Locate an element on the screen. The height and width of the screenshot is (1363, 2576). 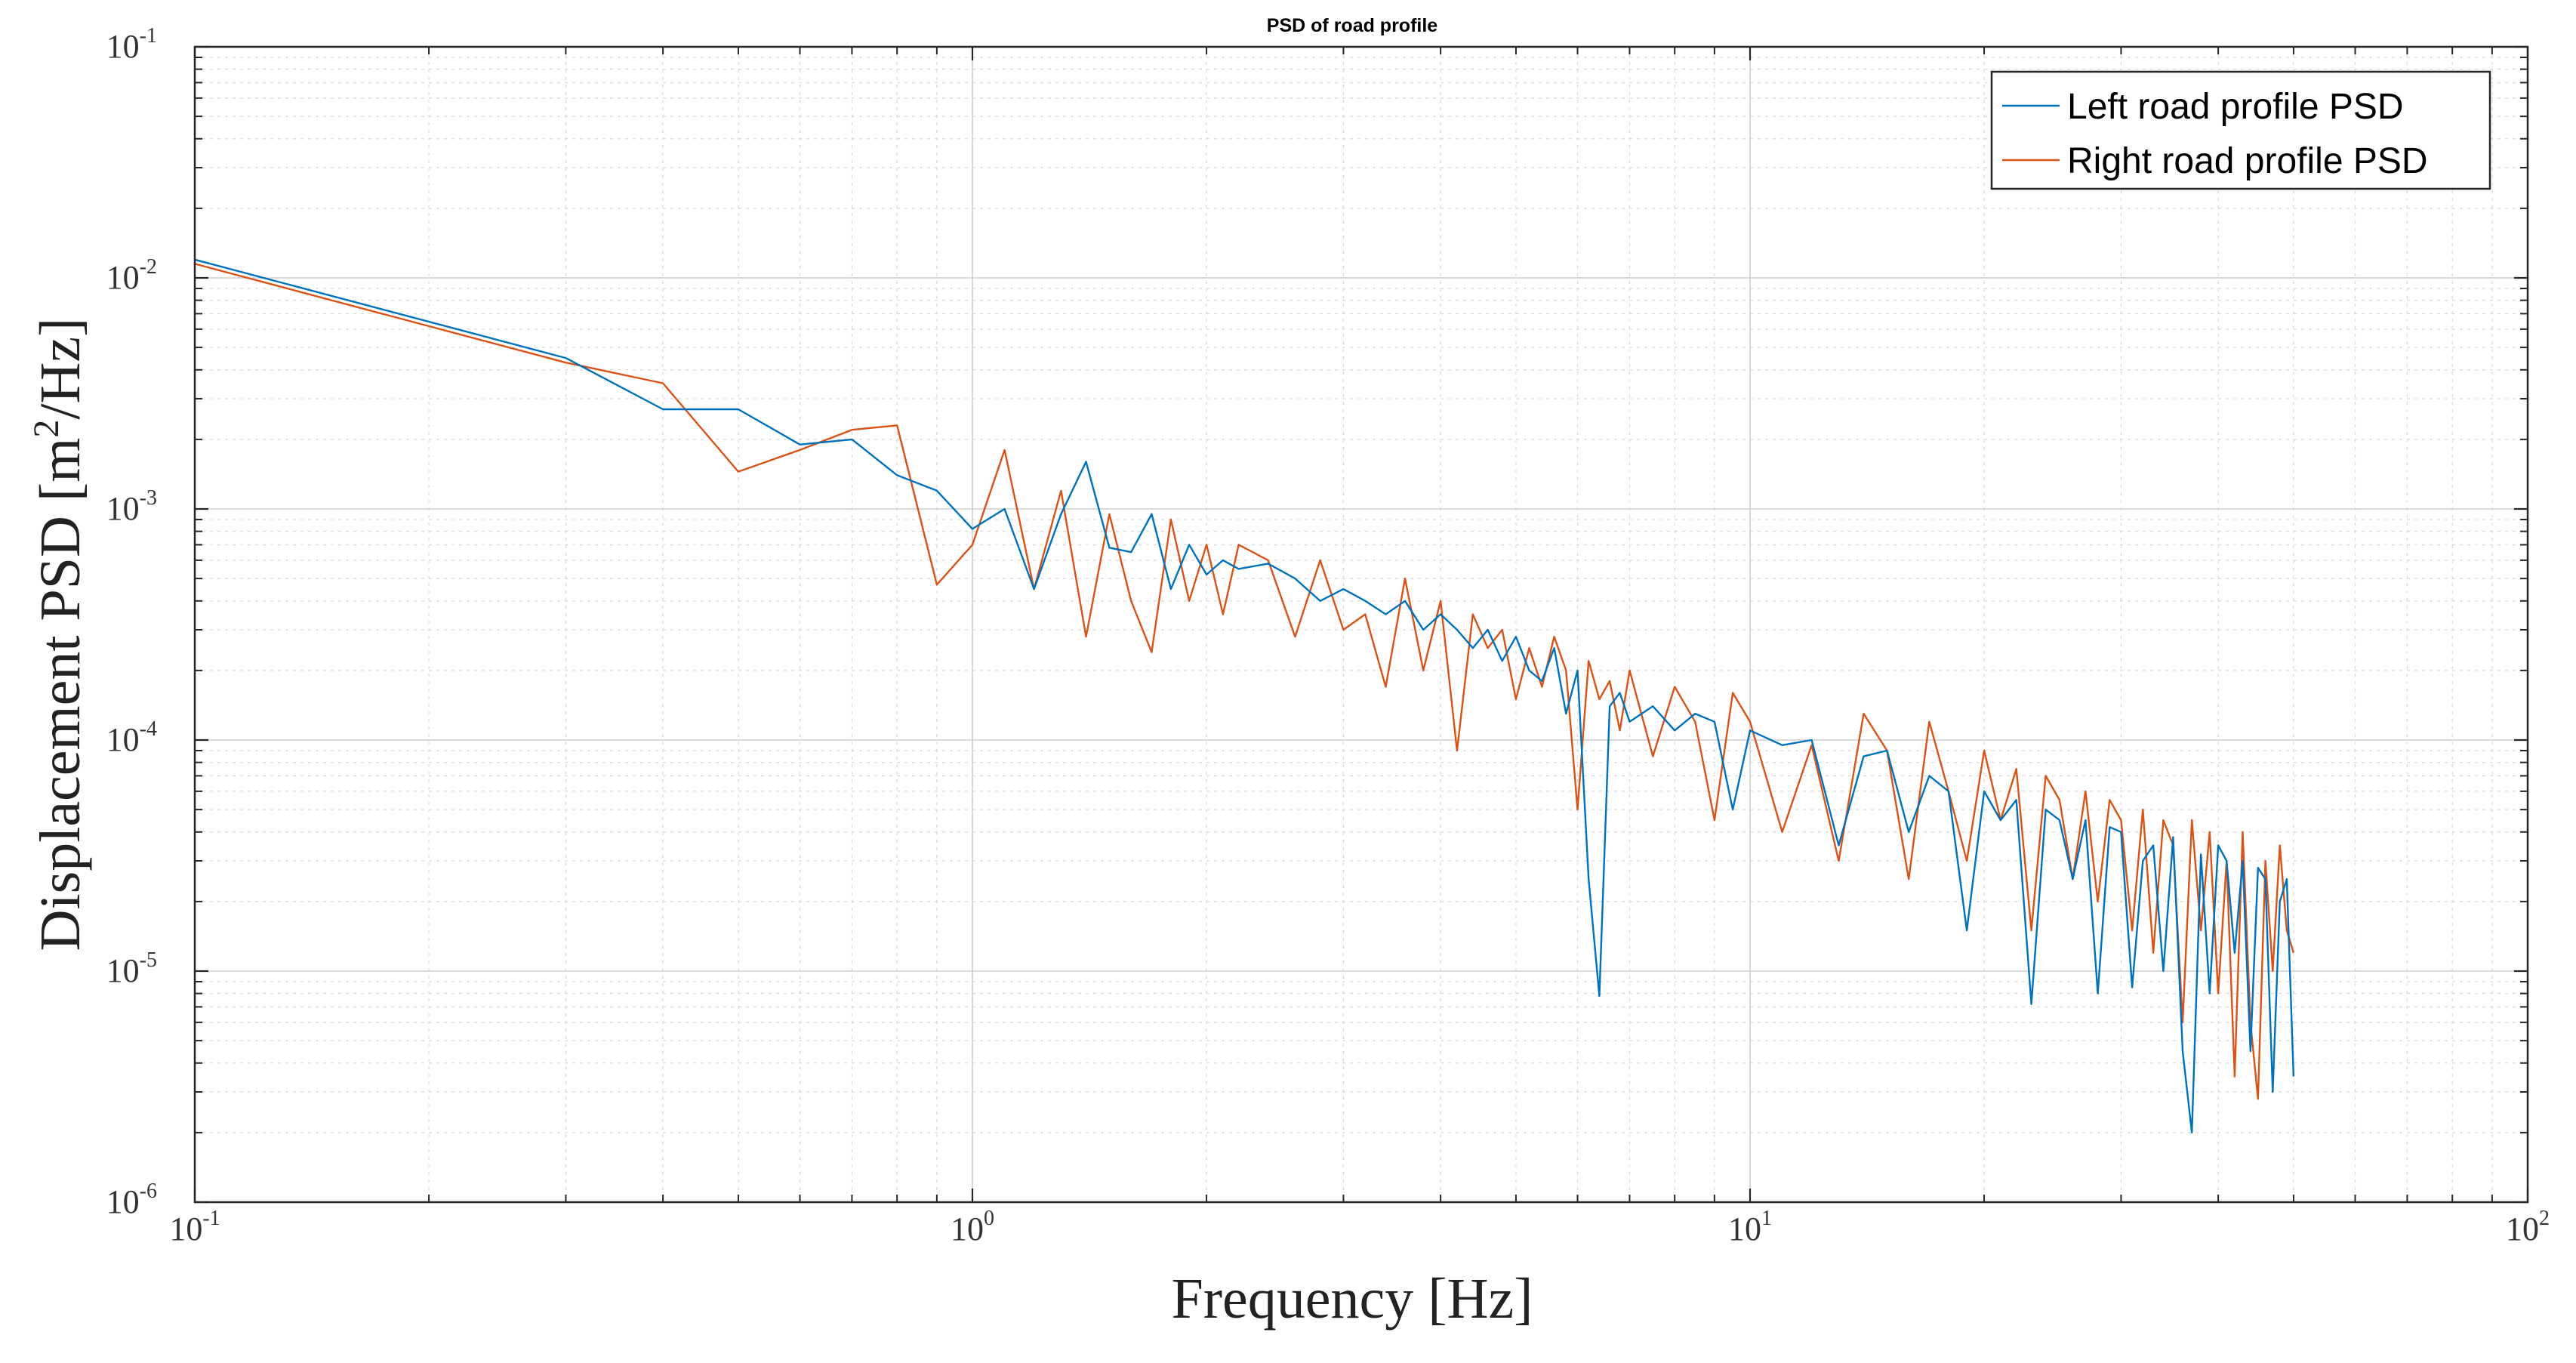
legend-left-label: Left road profile PSD is located at coordinates (2235, 107).